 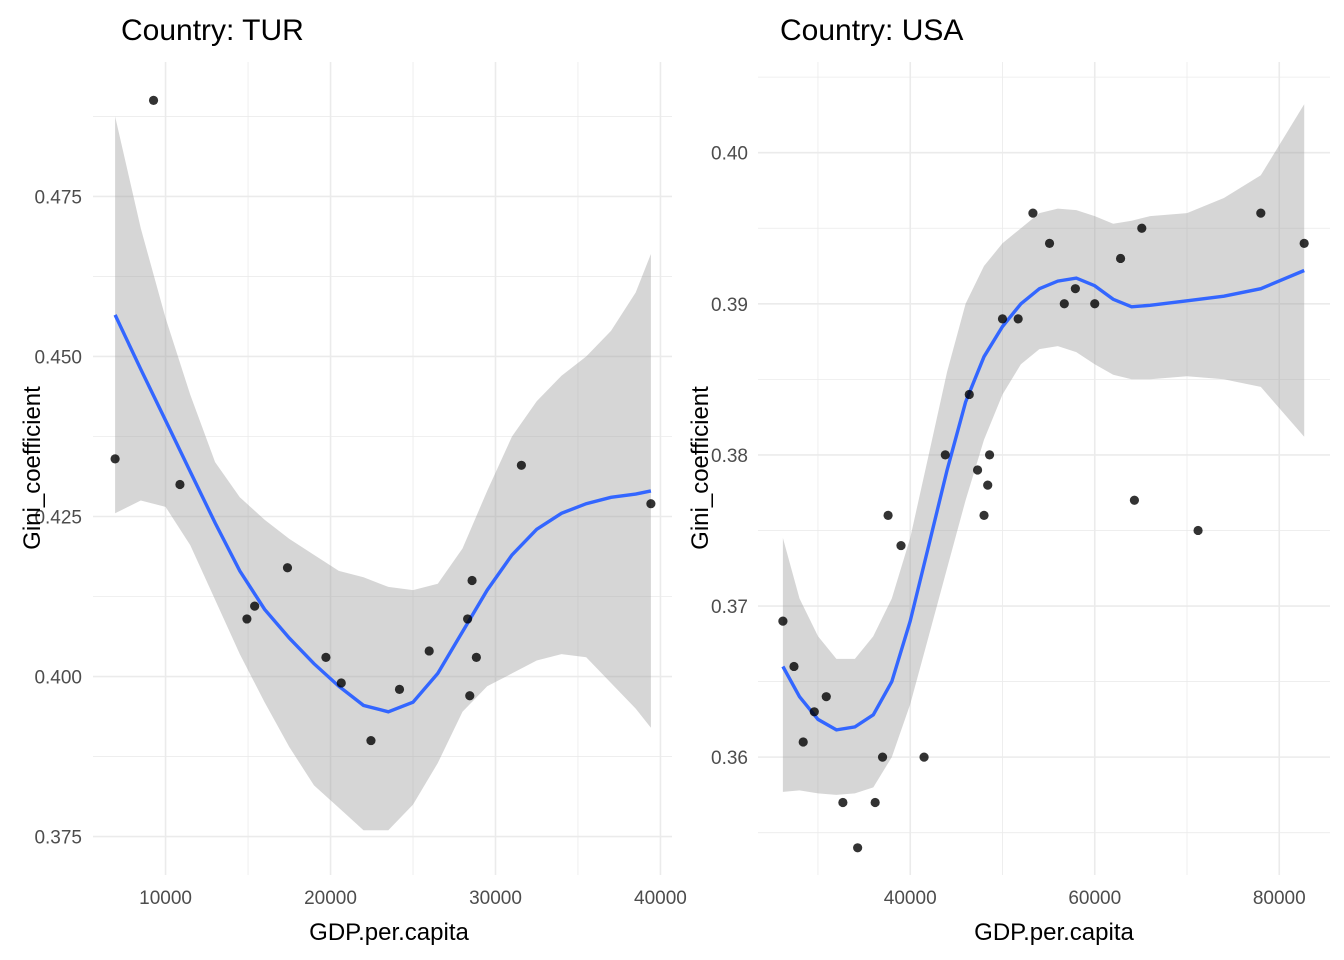 What do you see at coordinates (58, 678) in the screenshot?
I see `y-tick-label: 0.400` at bounding box center [58, 678].